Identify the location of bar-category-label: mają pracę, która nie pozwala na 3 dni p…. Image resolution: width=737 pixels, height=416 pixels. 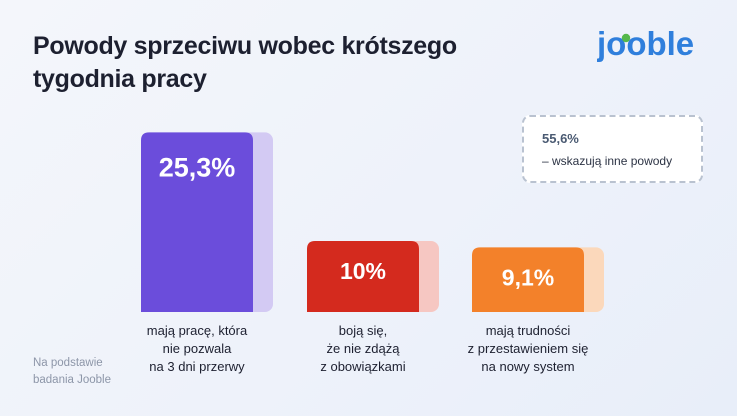
(197, 348).